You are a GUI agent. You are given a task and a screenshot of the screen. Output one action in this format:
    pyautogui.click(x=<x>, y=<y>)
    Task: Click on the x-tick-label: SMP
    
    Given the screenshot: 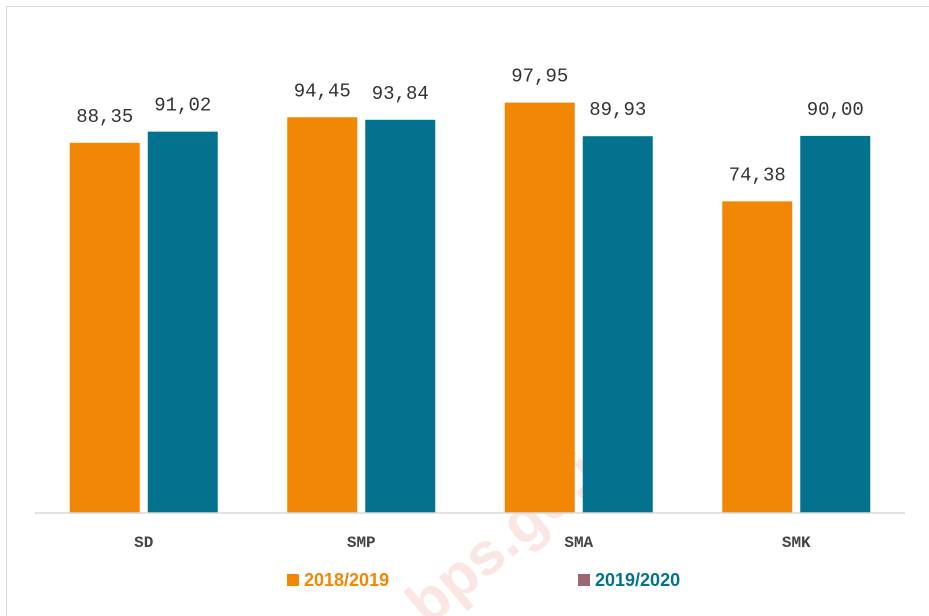 What is the action you would take?
    pyautogui.click(x=361, y=543)
    